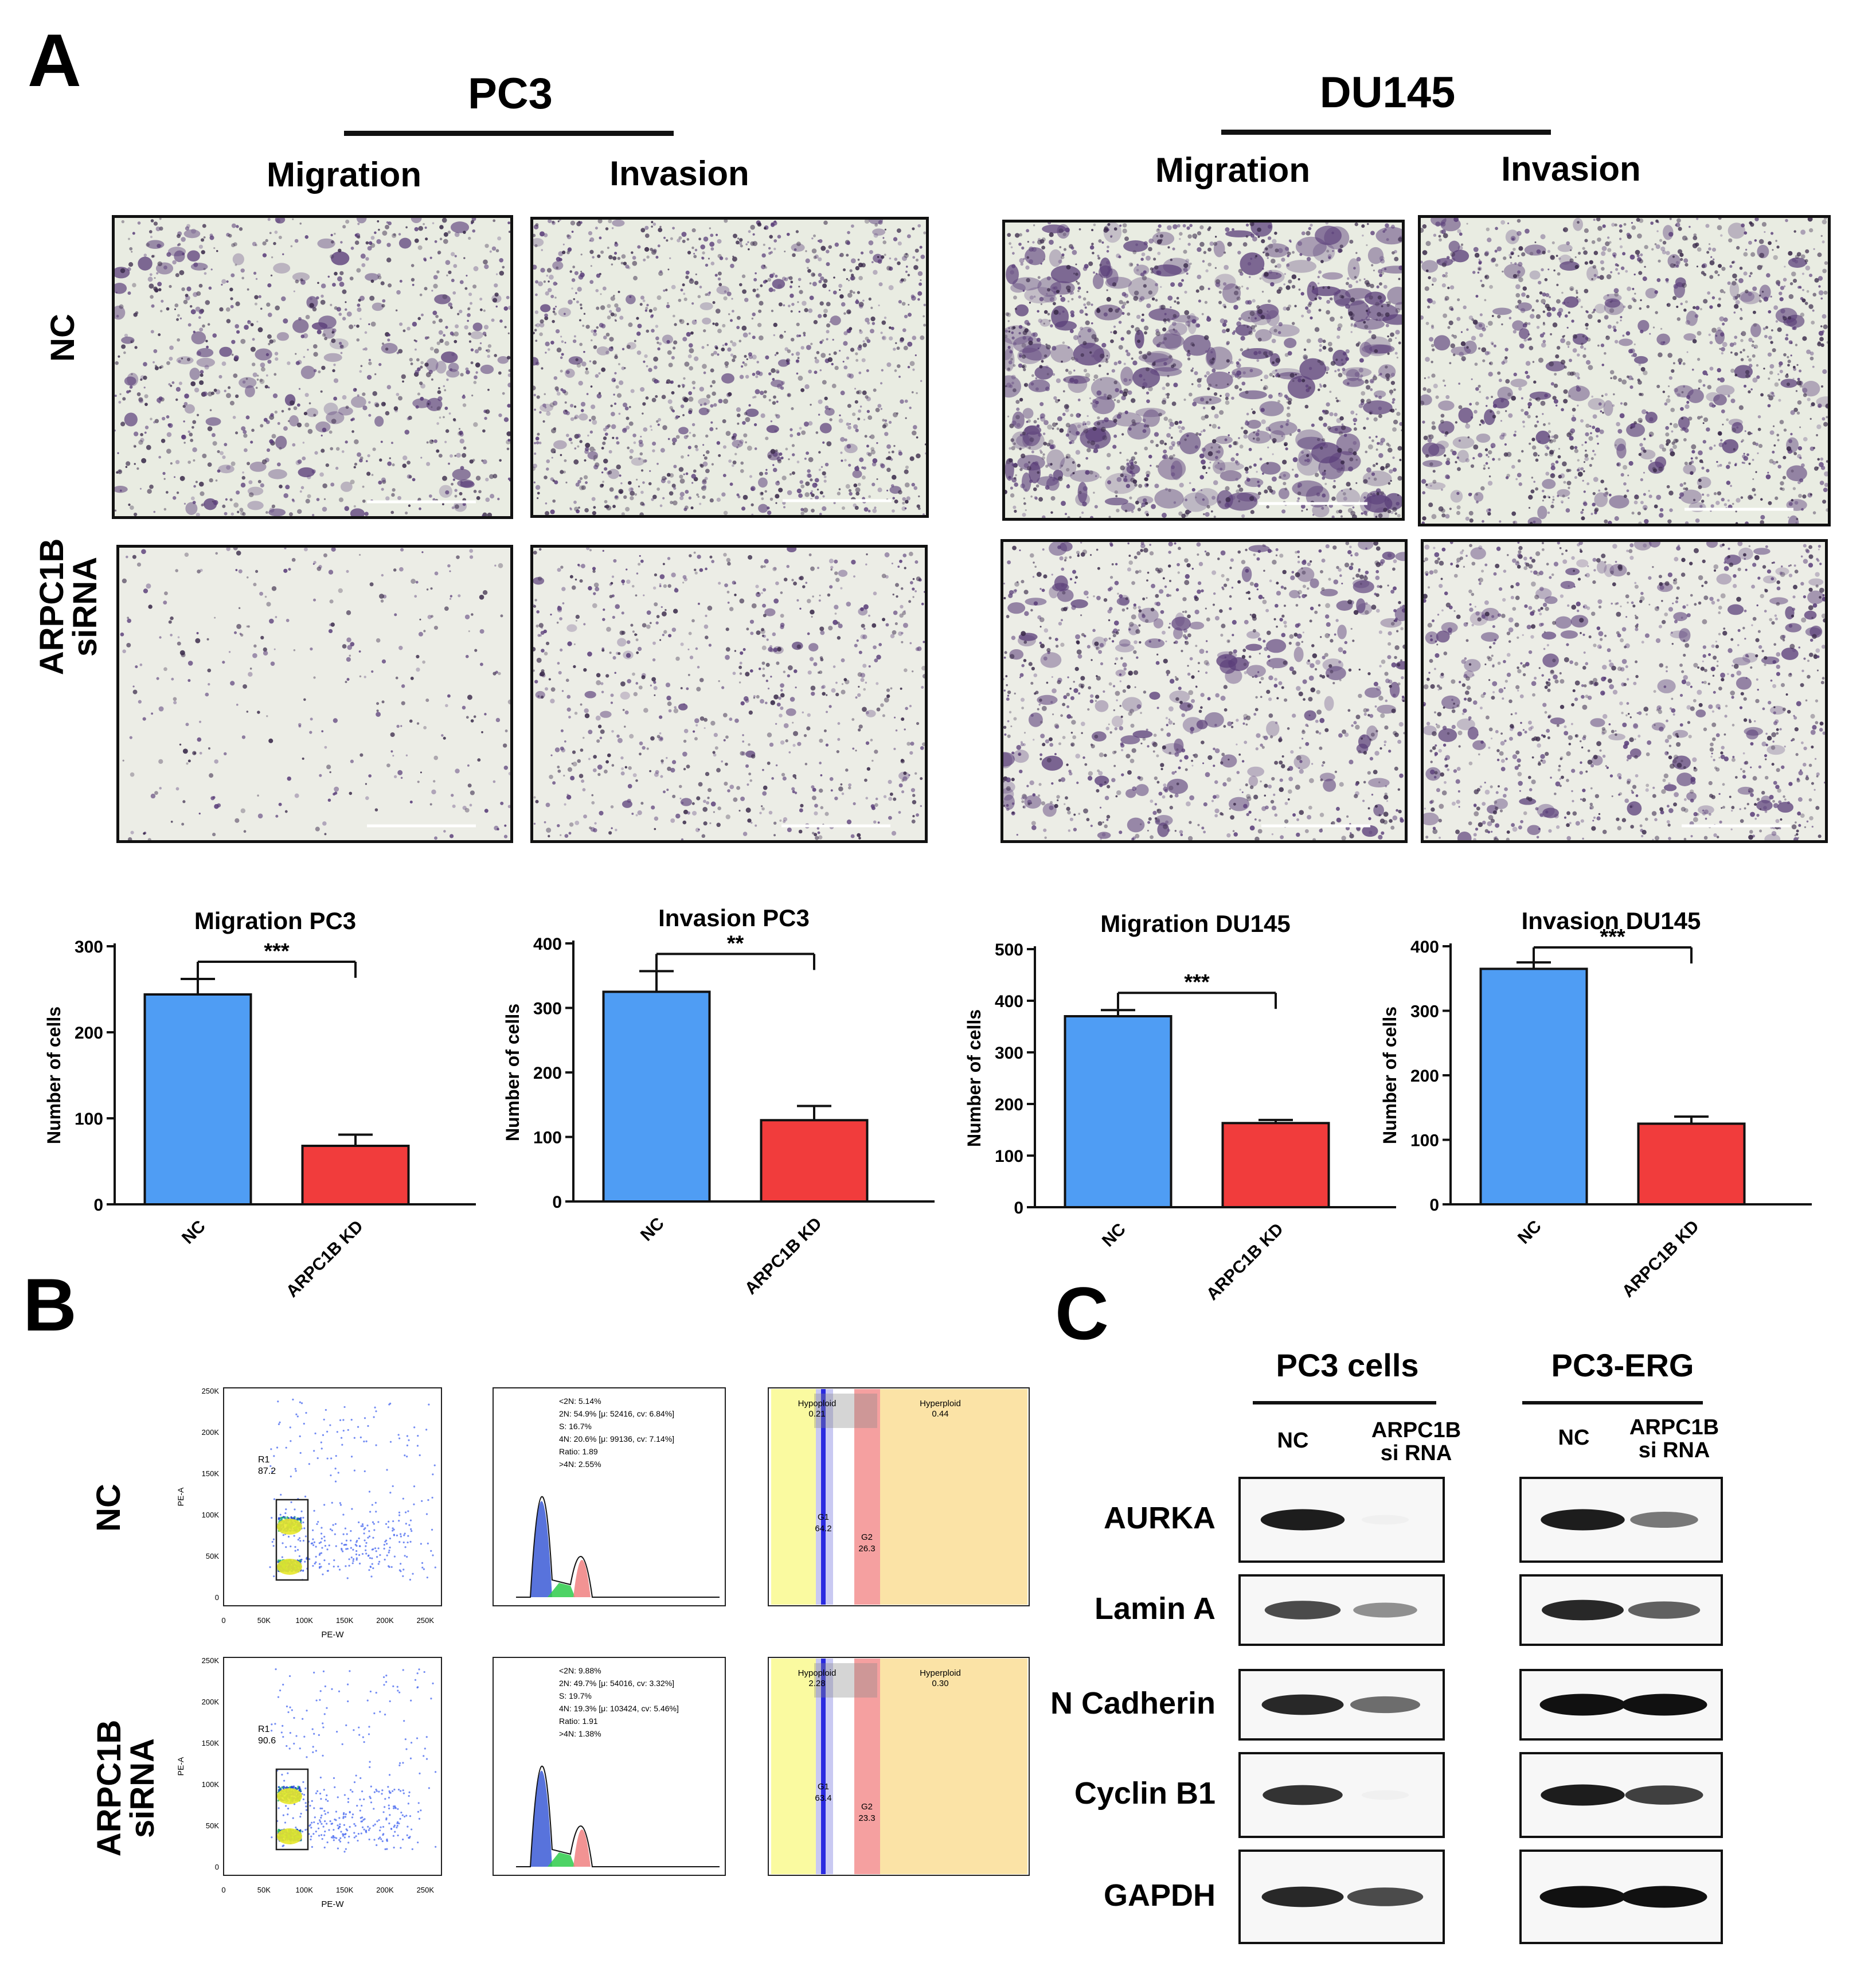  Describe the element at coordinates (1612, 1402) in the screenshot. I see `wb-group-underline-pc3-erg` at that location.